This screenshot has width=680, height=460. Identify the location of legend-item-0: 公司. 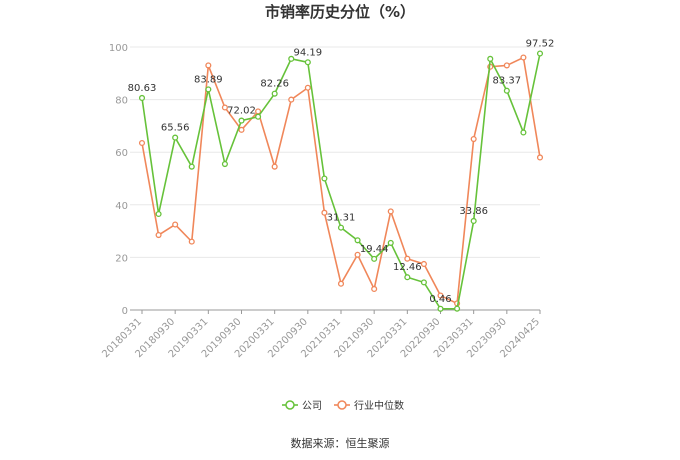
(302, 406).